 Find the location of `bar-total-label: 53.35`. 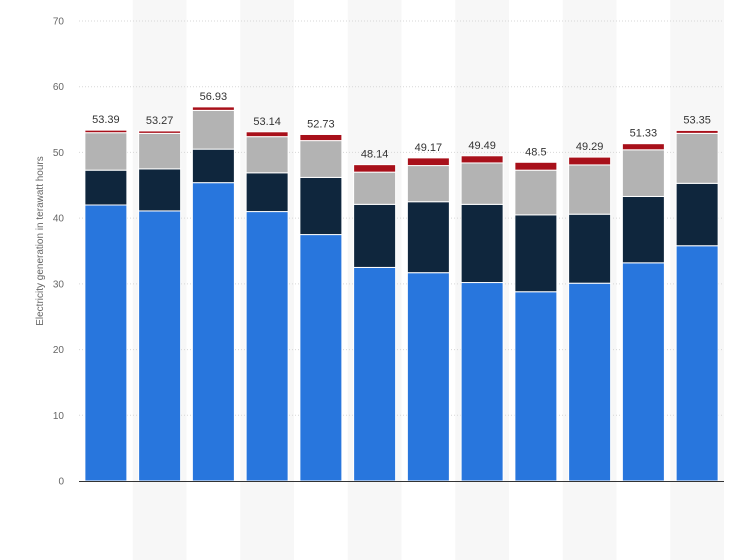

bar-total-label: 53.35 is located at coordinates (697, 120).